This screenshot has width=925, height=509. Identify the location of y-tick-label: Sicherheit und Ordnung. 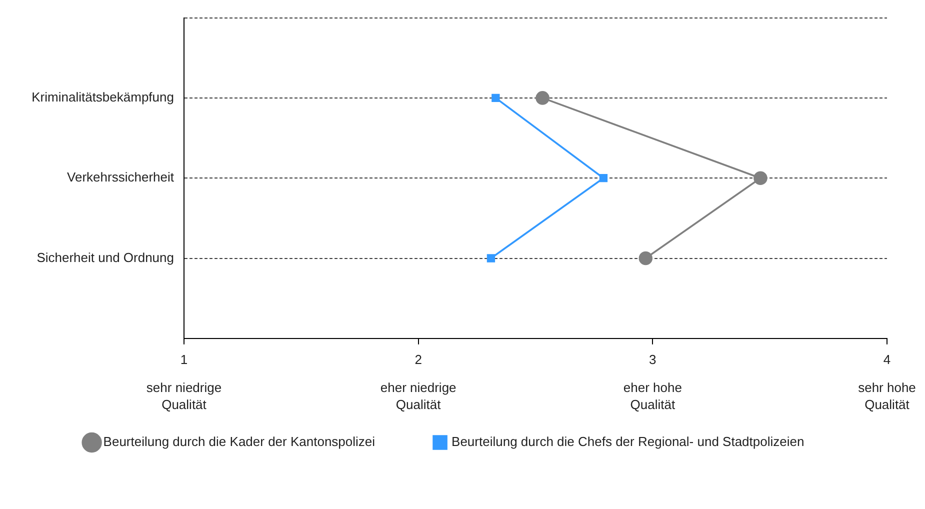
(105, 257).